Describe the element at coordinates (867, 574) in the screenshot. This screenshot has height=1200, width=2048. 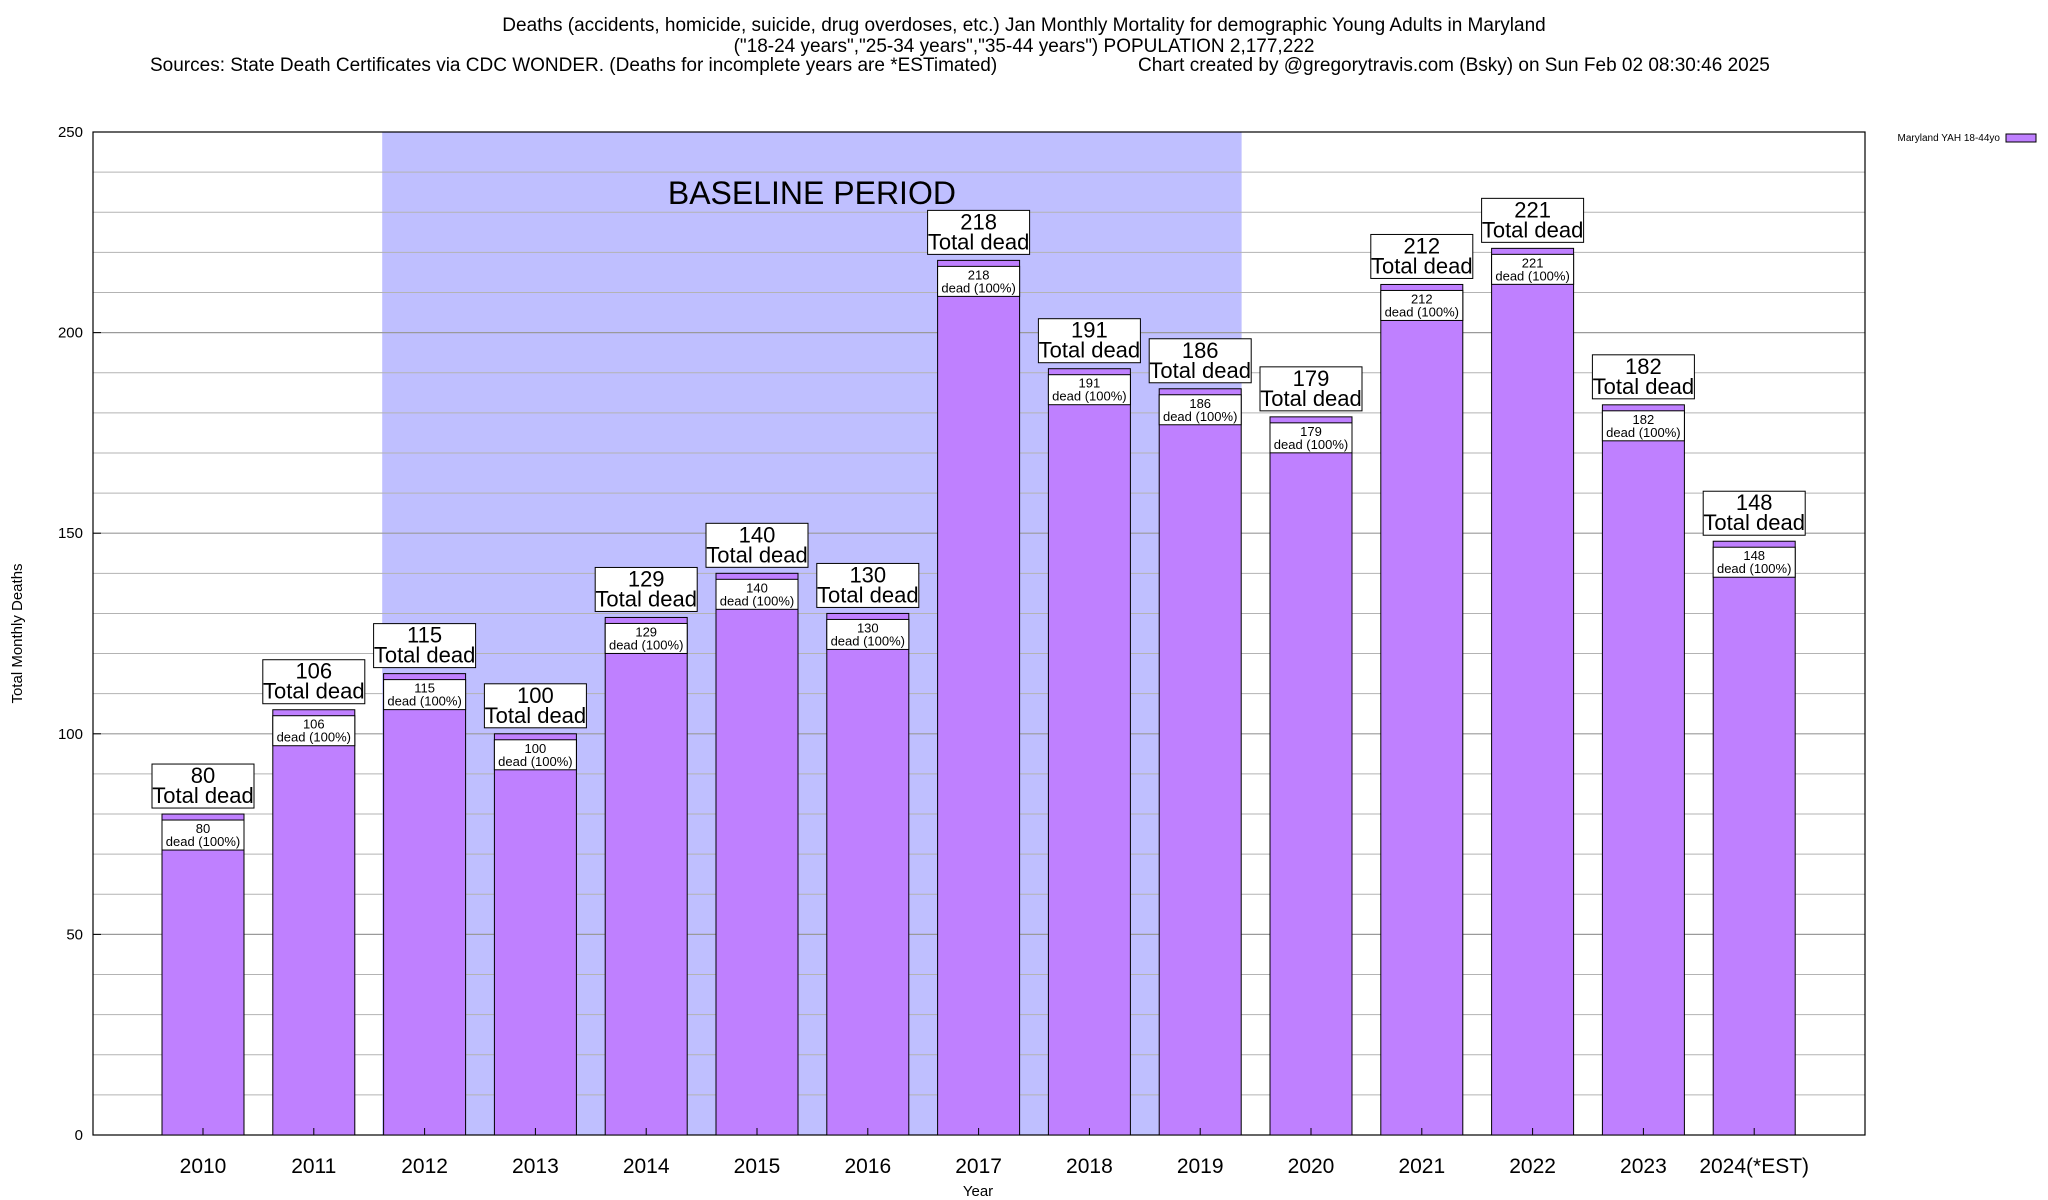
I see `total-value-label: 130` at that location.